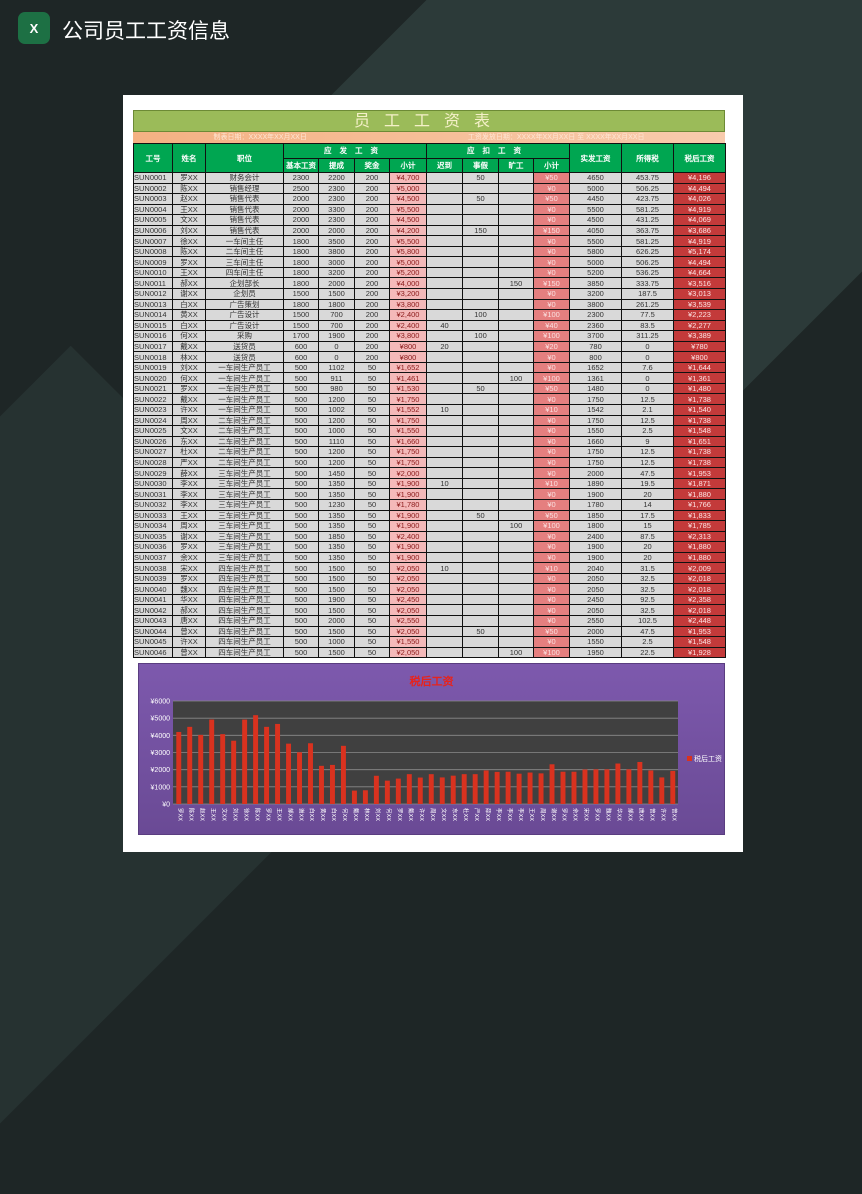  I want to click on cell-id: SUN0021, so click(153, 388).